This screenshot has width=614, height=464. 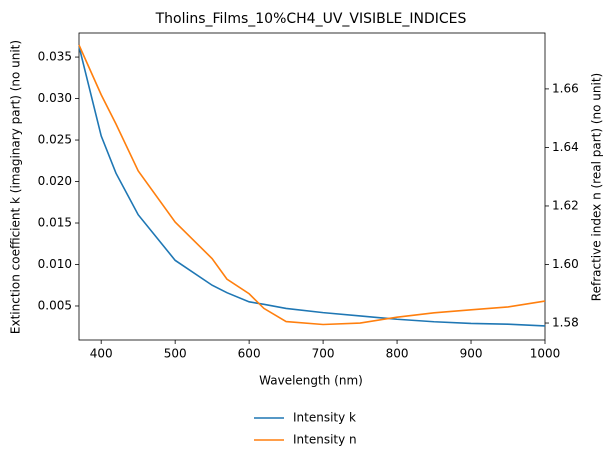 What do you see at coordinates (545, 354) in the screenshot?
I see `x-tick-label: 1000` at bounding box center [545, 354].